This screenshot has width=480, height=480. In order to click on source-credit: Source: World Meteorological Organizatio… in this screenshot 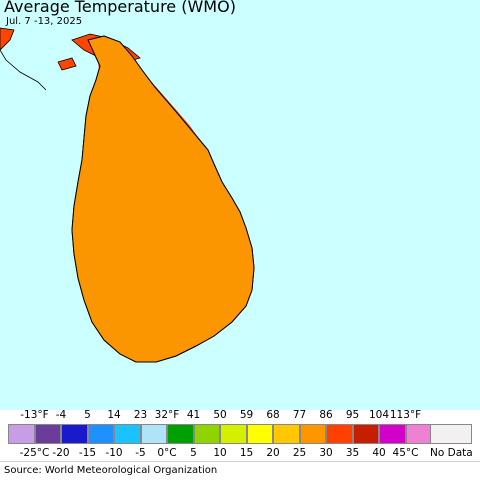, I will do `click(111, 470)`.